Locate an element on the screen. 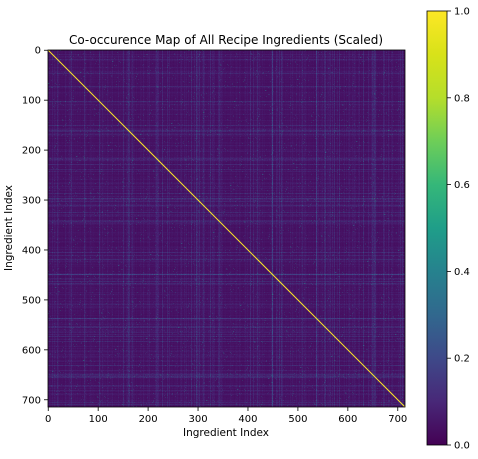 The height and width of the screenshot is (459, 478). colorbar: 0.0 0.2 0.4 0.6 0.8 1.0 is located at coordinates (448, 229).